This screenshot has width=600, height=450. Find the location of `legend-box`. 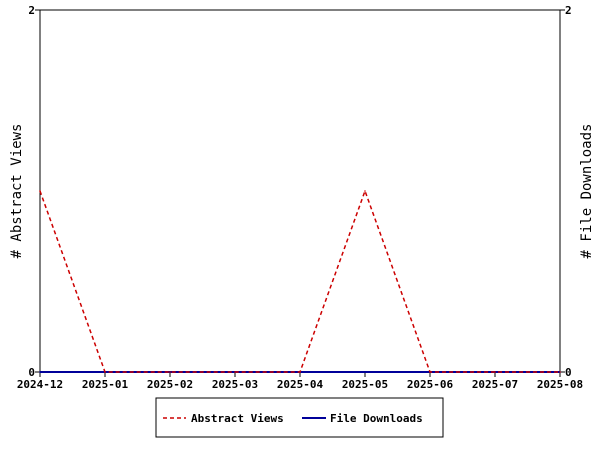

legend-box is located at coordinates (299, 417).